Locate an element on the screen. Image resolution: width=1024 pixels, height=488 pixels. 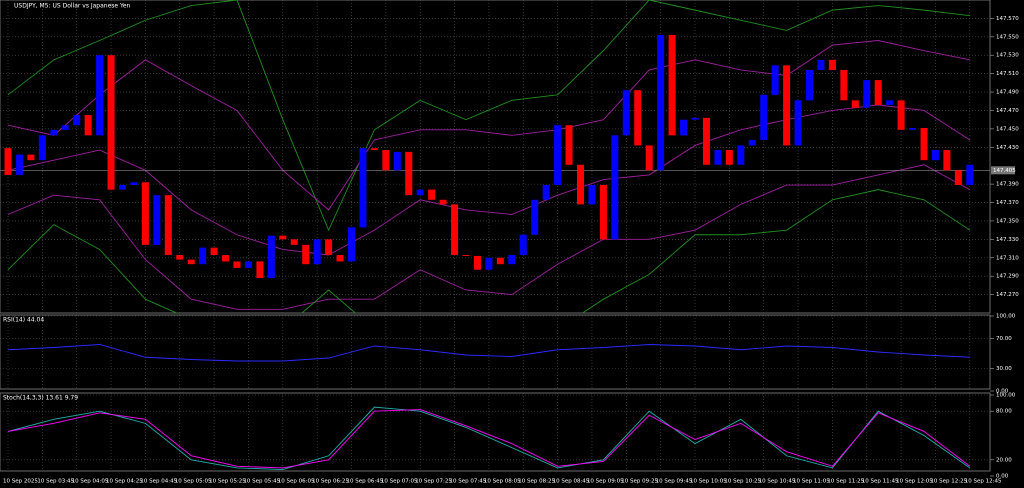
x-tick-label: 10 Sep 09:05 is located at coordinates (605, 482).